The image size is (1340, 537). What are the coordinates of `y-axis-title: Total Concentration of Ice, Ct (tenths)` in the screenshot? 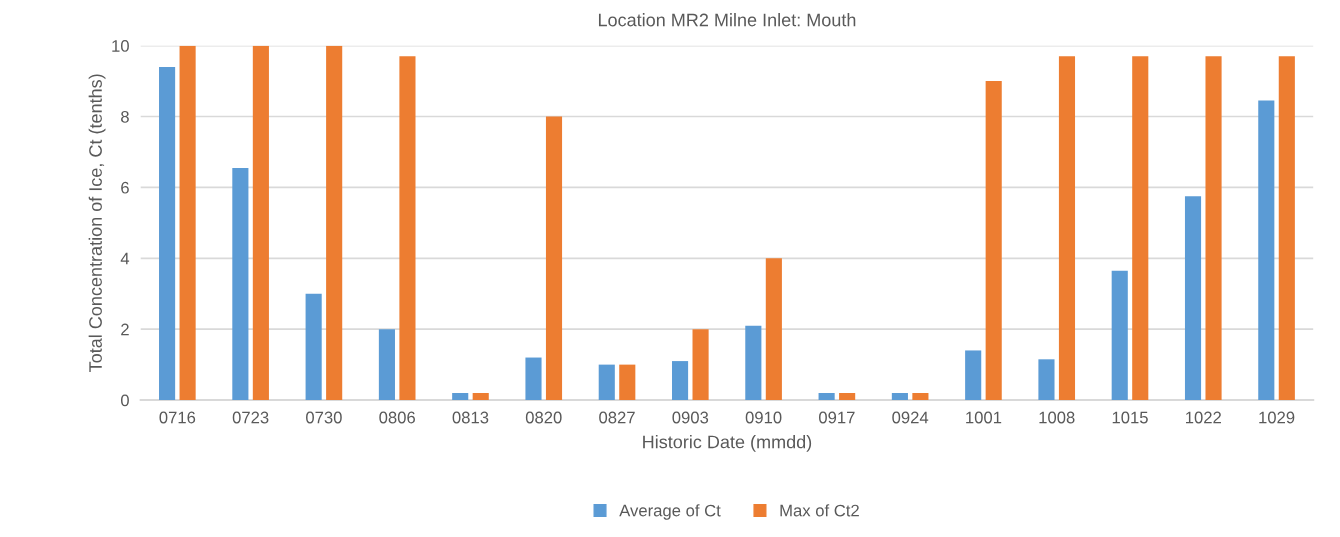 It's located at (97, 223).